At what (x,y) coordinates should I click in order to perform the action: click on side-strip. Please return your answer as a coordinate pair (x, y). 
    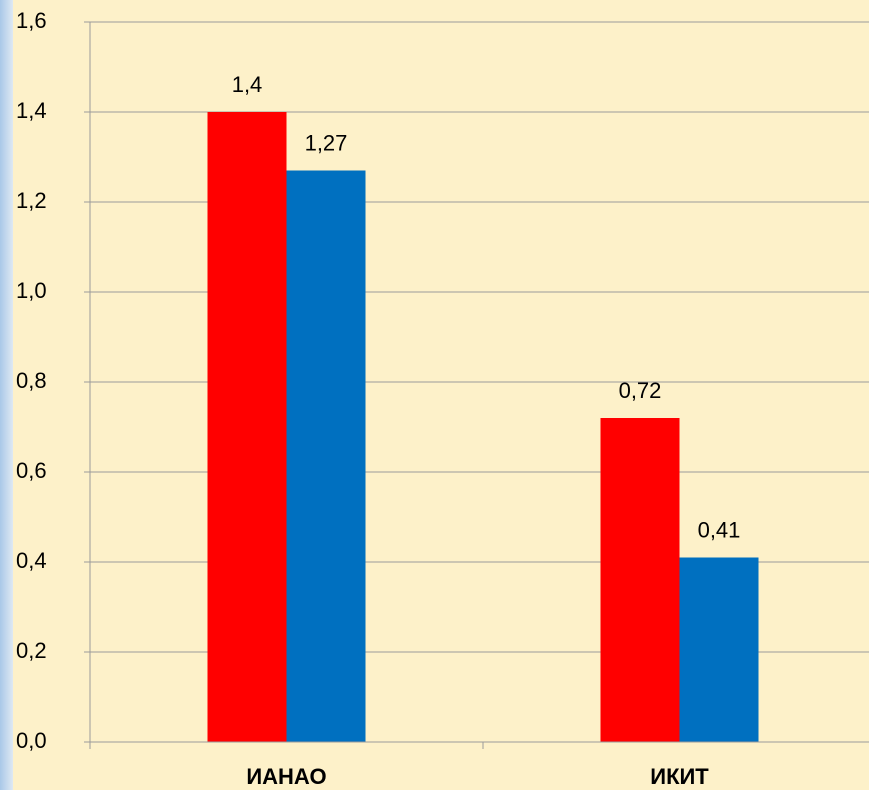
    Looking at the image, I should click on (6, 395).